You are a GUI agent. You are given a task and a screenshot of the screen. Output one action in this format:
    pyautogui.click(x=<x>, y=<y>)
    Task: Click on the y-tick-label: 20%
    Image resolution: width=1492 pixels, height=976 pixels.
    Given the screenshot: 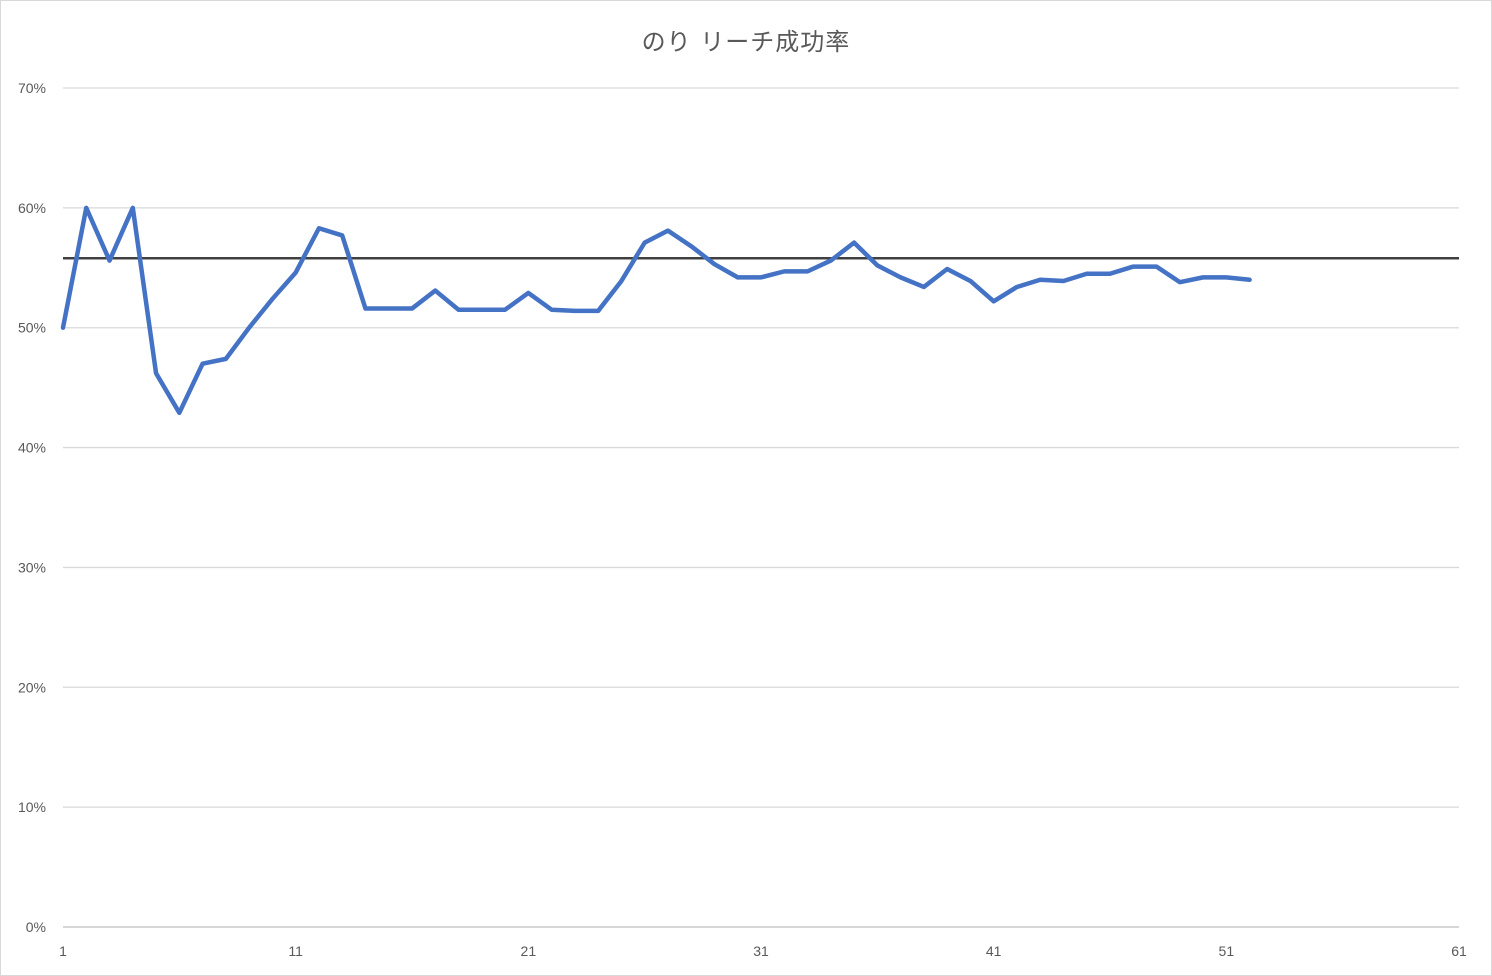 What is the action you would take?
    pyautogui.click(x=32, y=687)
    